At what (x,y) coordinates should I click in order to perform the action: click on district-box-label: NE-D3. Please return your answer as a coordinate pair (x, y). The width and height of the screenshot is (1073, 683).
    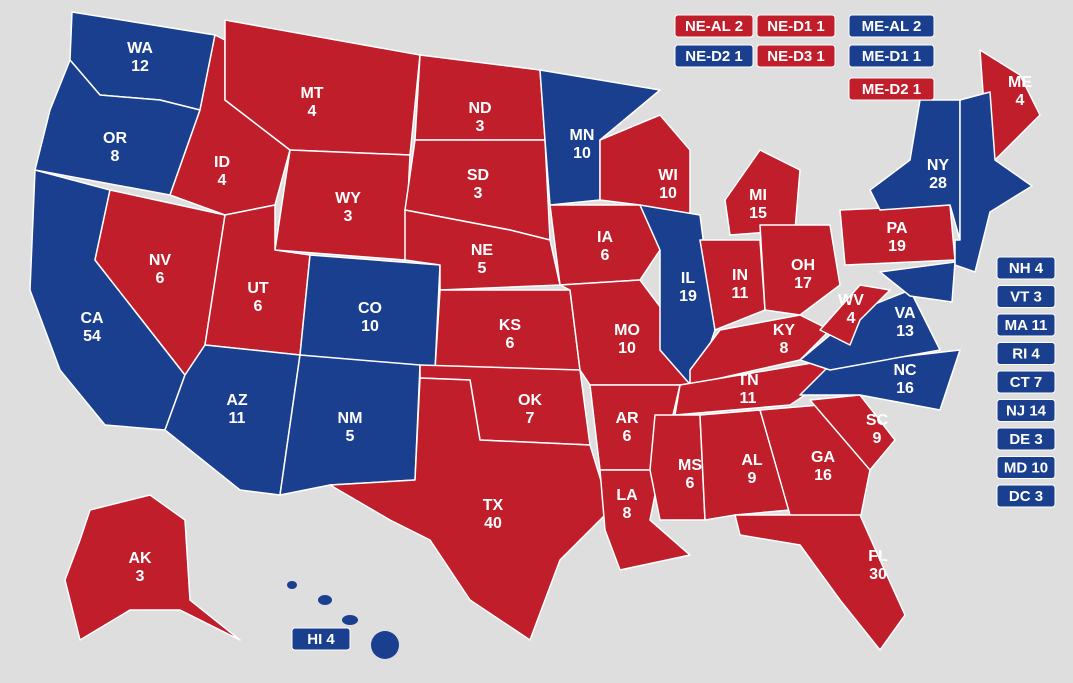
    Looking at the image, I should click on (789, 56).